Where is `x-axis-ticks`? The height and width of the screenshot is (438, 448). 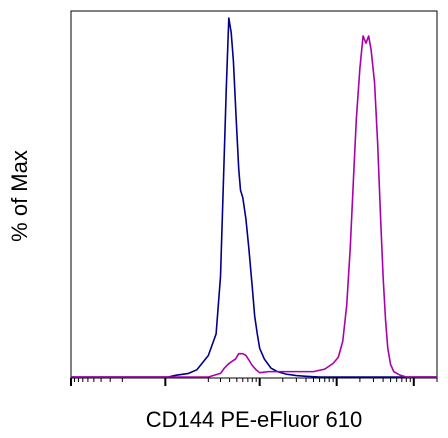 x-axis-ticks is located at coordinates (254, 382).